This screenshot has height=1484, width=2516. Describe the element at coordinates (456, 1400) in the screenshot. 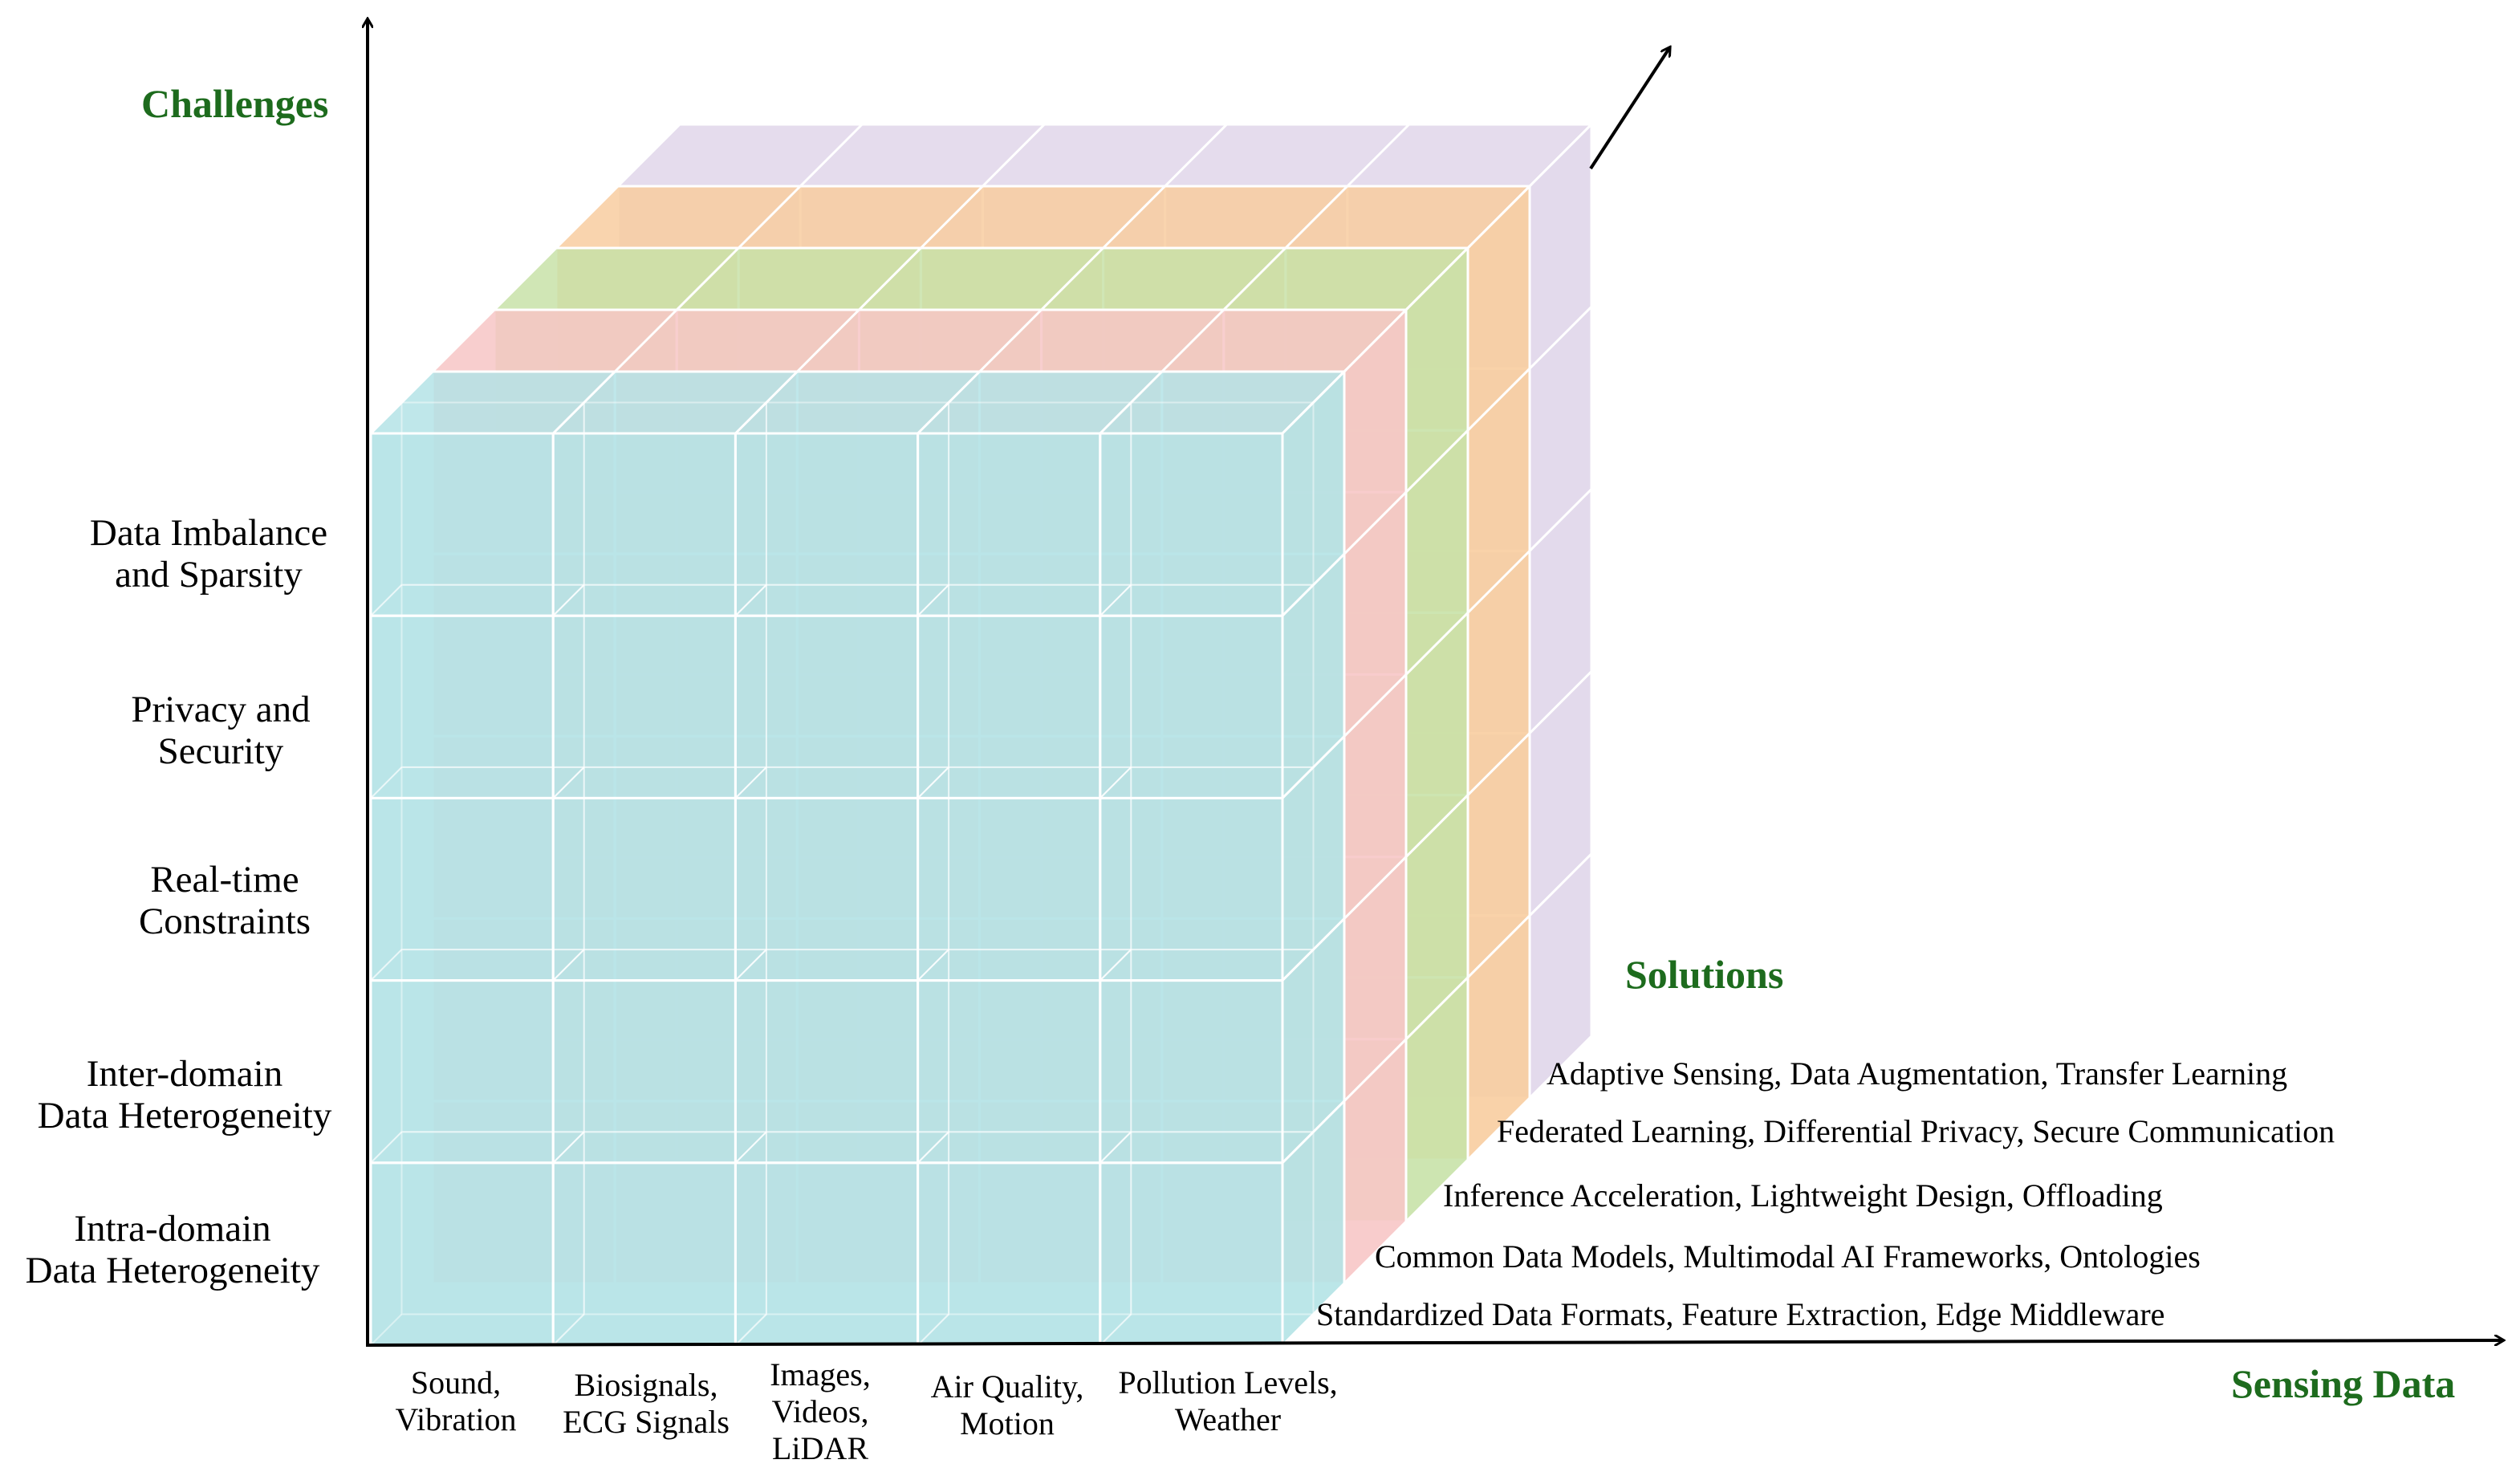

I see `sensing-label-sound: Sound, Vibration` at that location.